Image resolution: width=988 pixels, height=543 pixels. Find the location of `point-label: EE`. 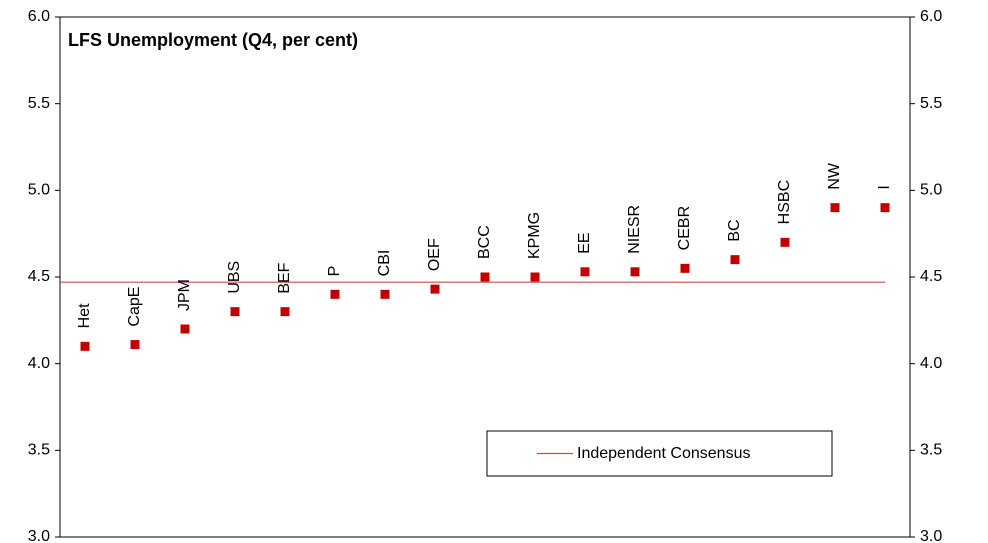

point-label: EE is located at coordinates (584, 242).